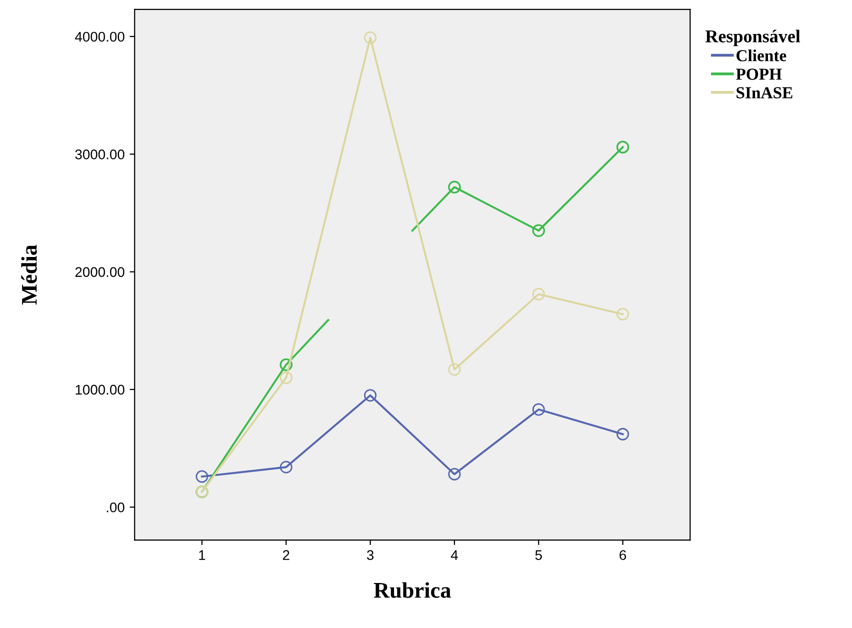  I want to click on x-tick-label: 4, so click(454, 555).